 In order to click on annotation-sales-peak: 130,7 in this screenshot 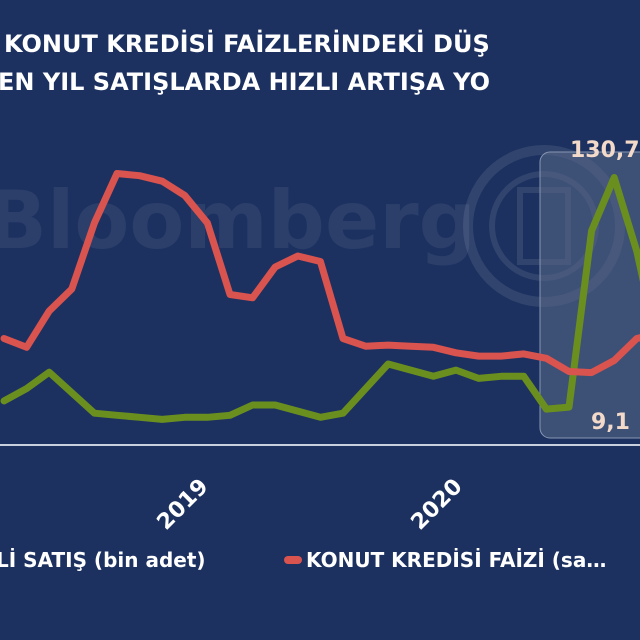, I will do `click(605, 150)`.